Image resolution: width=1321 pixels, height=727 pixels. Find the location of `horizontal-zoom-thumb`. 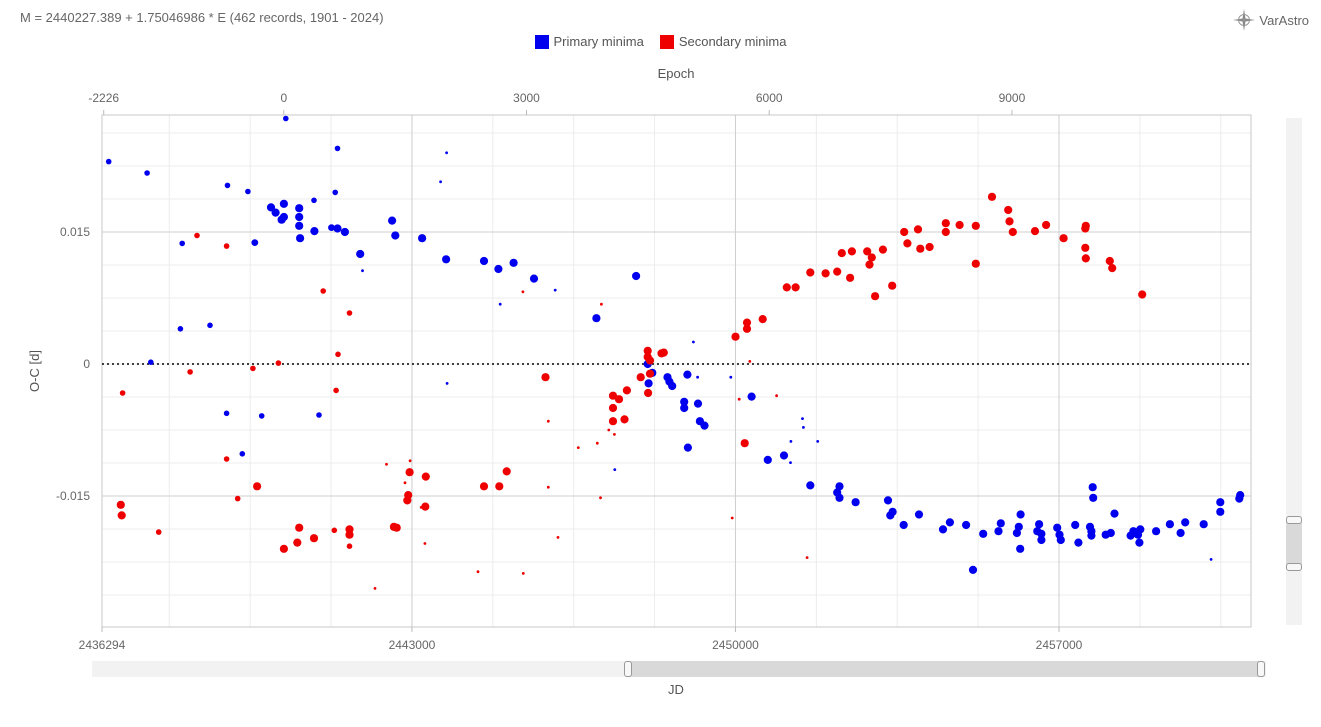

horizontal-zoom-thumb is located at coordinates (945, 669).